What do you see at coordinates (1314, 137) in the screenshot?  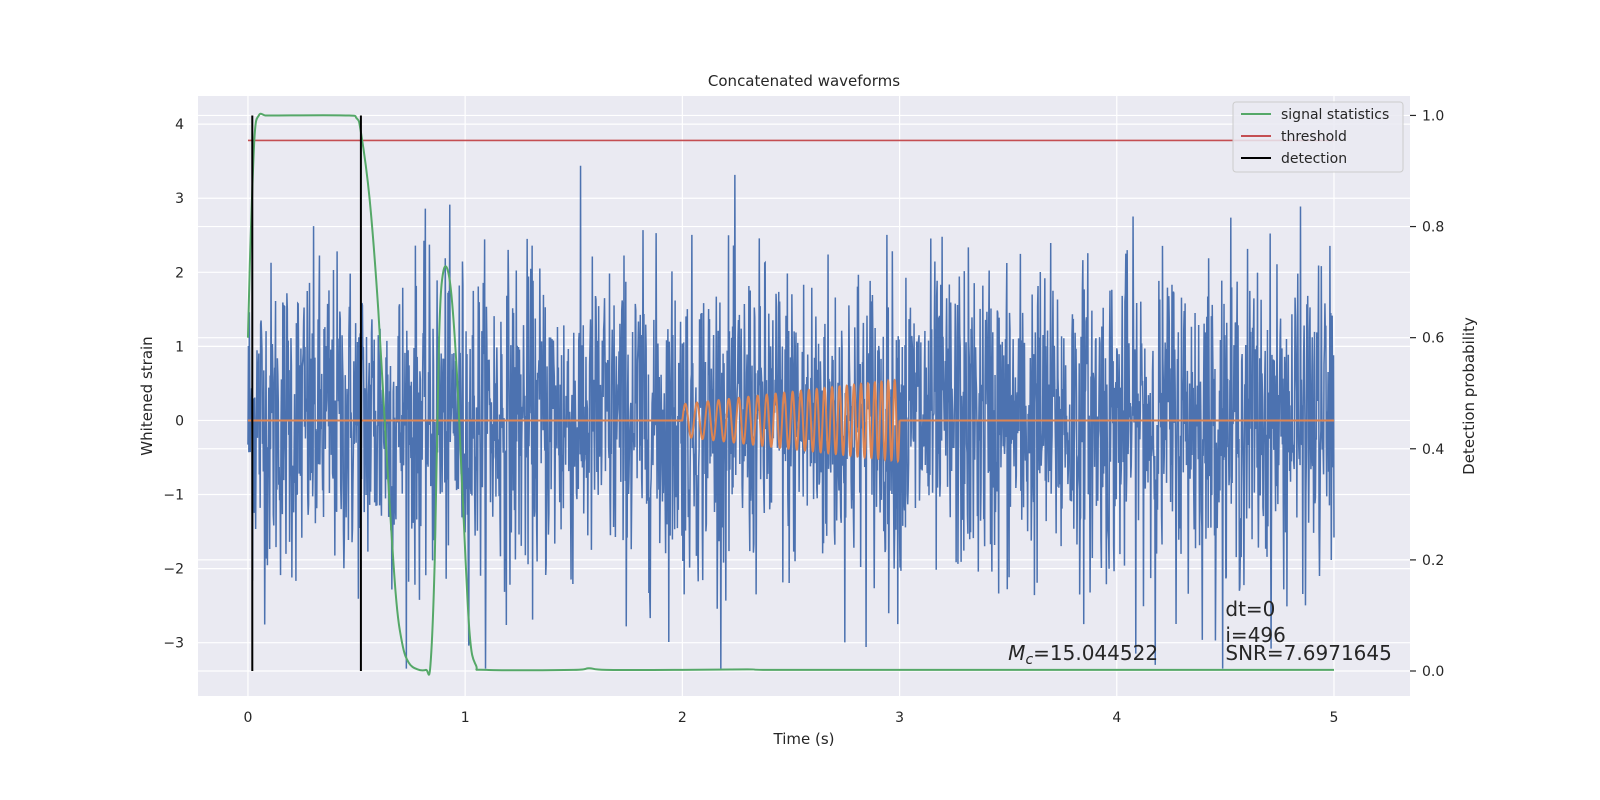 I see `legend-label-1: threshold` at bounding box center [1314, 137].